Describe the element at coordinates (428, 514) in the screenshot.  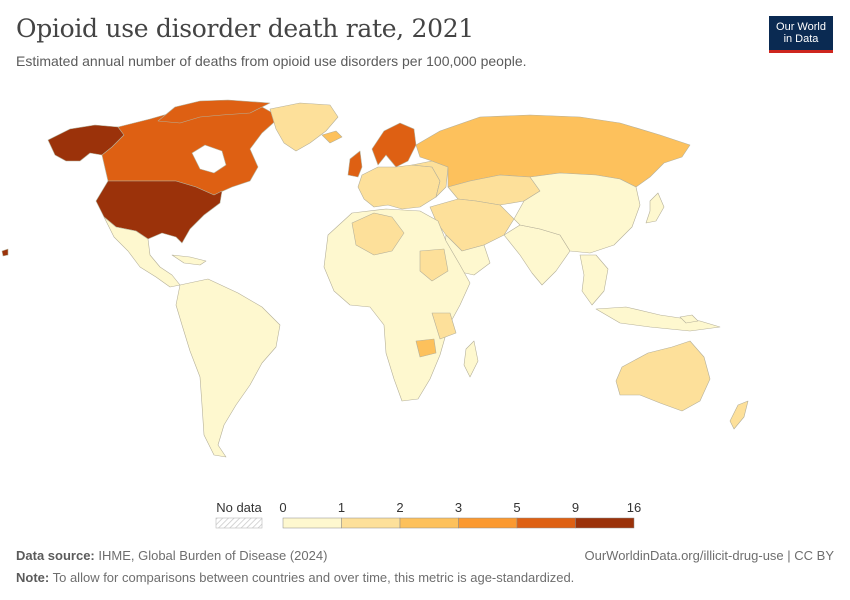
I see `legend-svg: No data 0 1 2 3 5 9 16` at that location.